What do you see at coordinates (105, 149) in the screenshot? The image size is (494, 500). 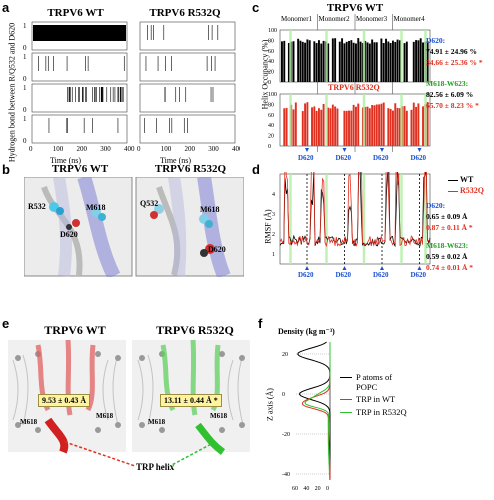 I see `xtick-label: 300` at bounding box center [105, 149].